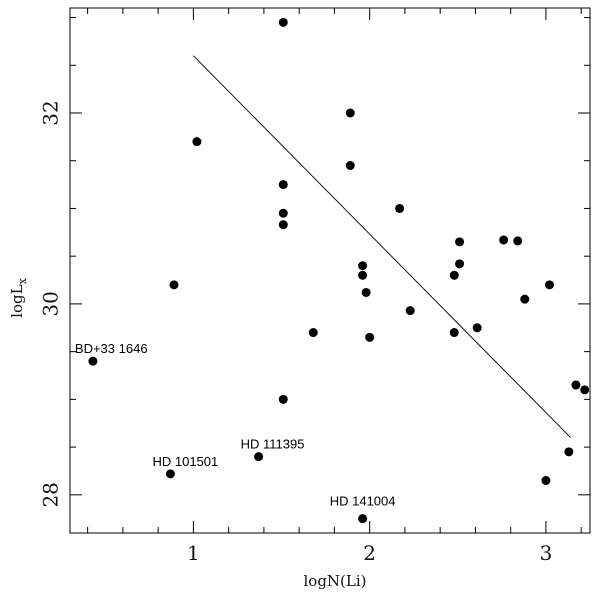 The width and height of the screenshot is (600, 595). Describe the element at coordinates (363, 501) in the screenshot. I see `annotation-label: HD 141004` at that location.